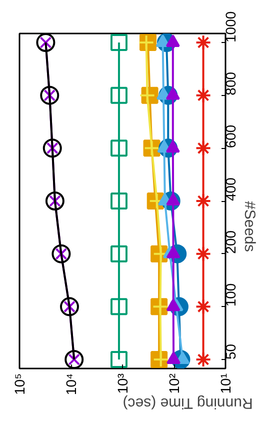 Image resolution: width=269 pixels, height=423 pixels. I want to click on x-axis-title: Running Time (sec), so click(187, 403).